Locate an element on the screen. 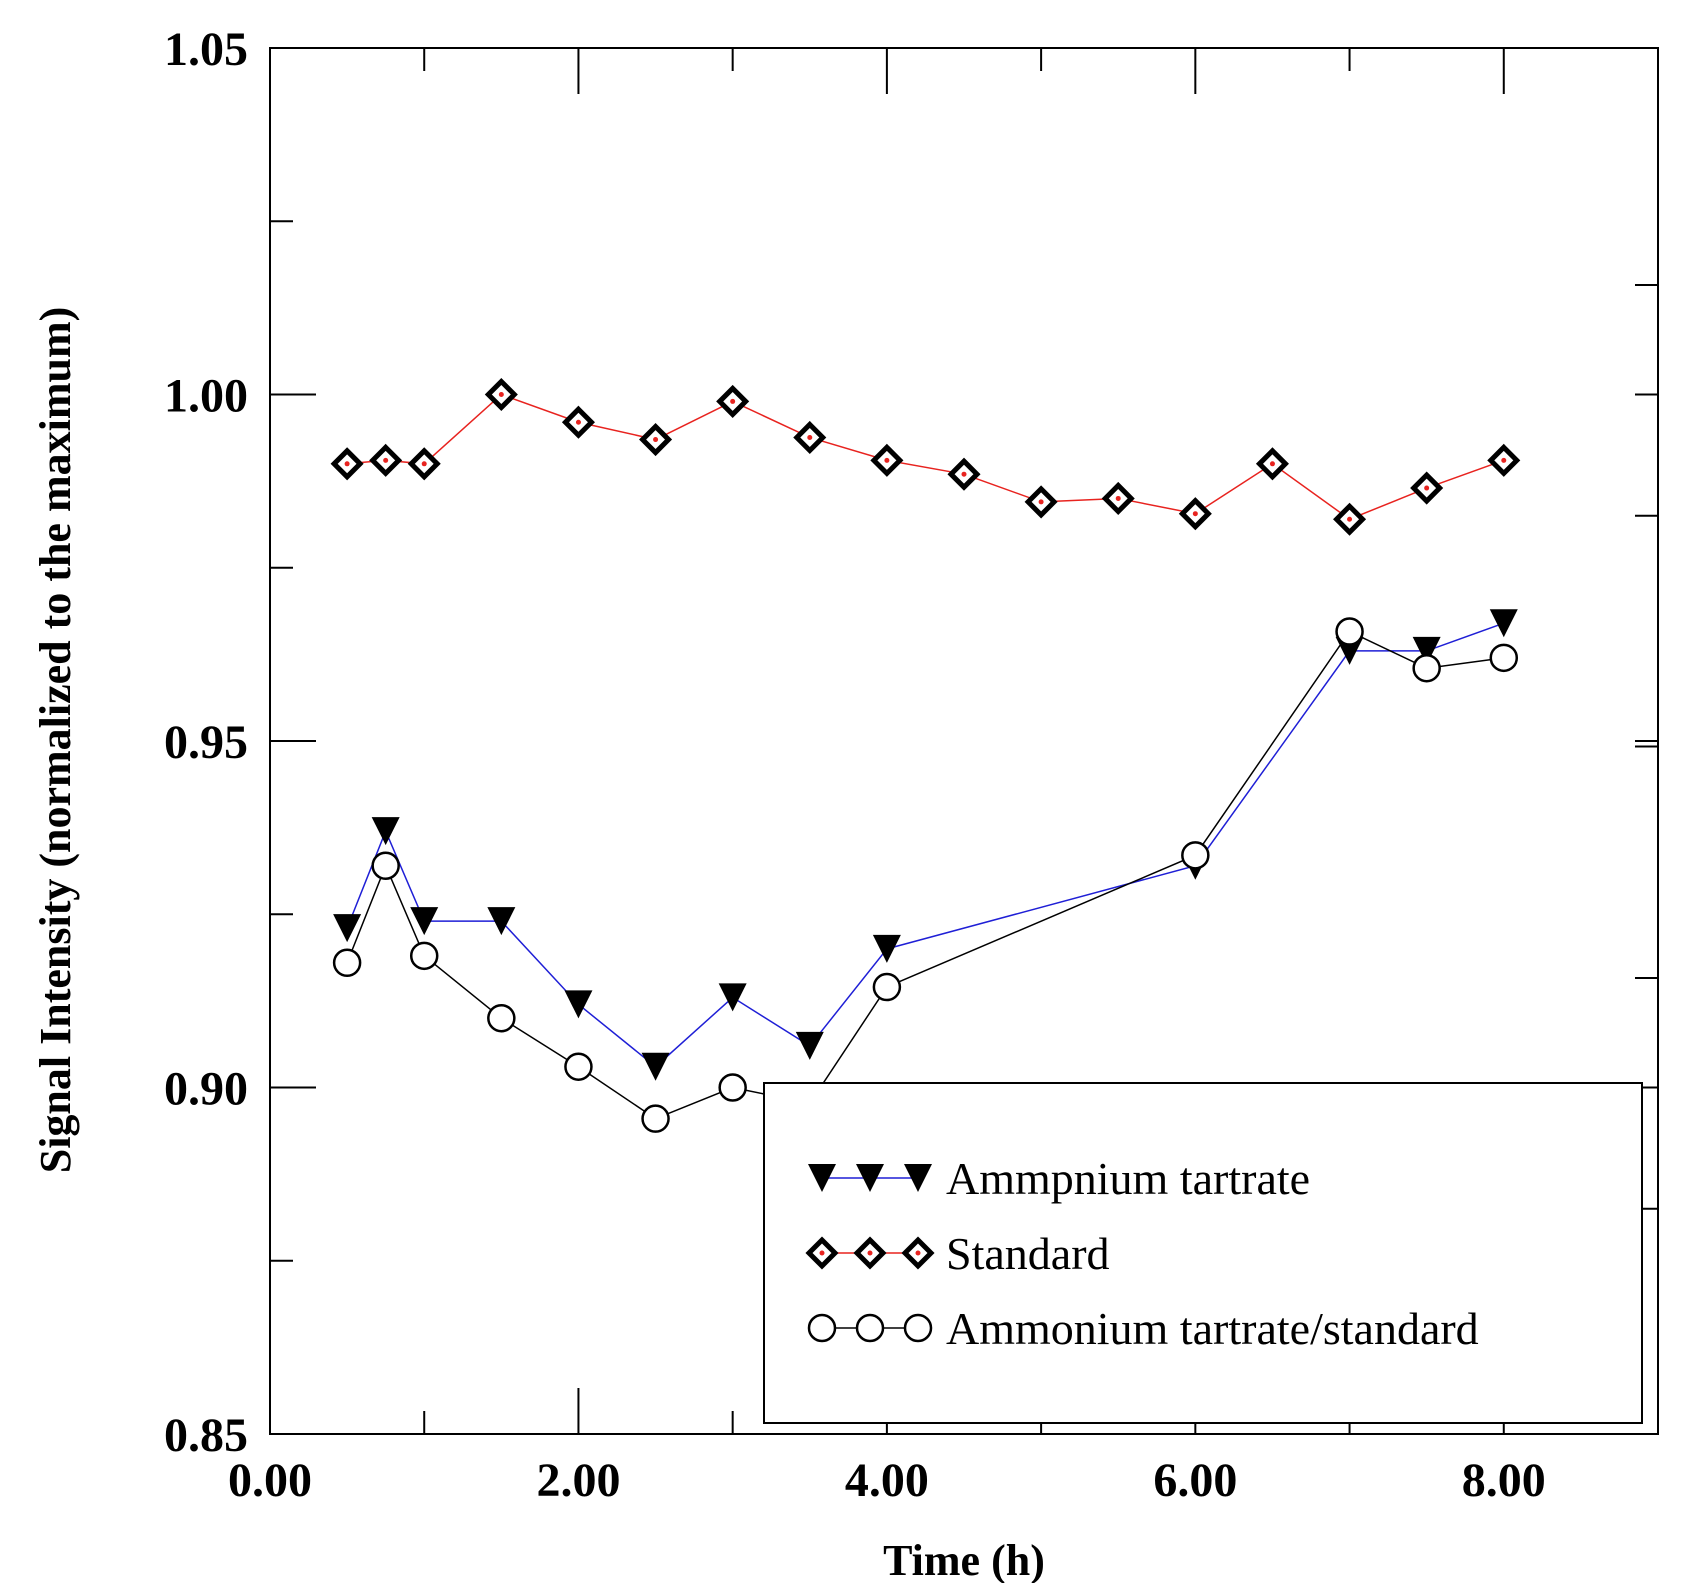 The height and width of the screenshot is (1583, 1685). series-1-point-7-center is located at coordinates (810, 437).